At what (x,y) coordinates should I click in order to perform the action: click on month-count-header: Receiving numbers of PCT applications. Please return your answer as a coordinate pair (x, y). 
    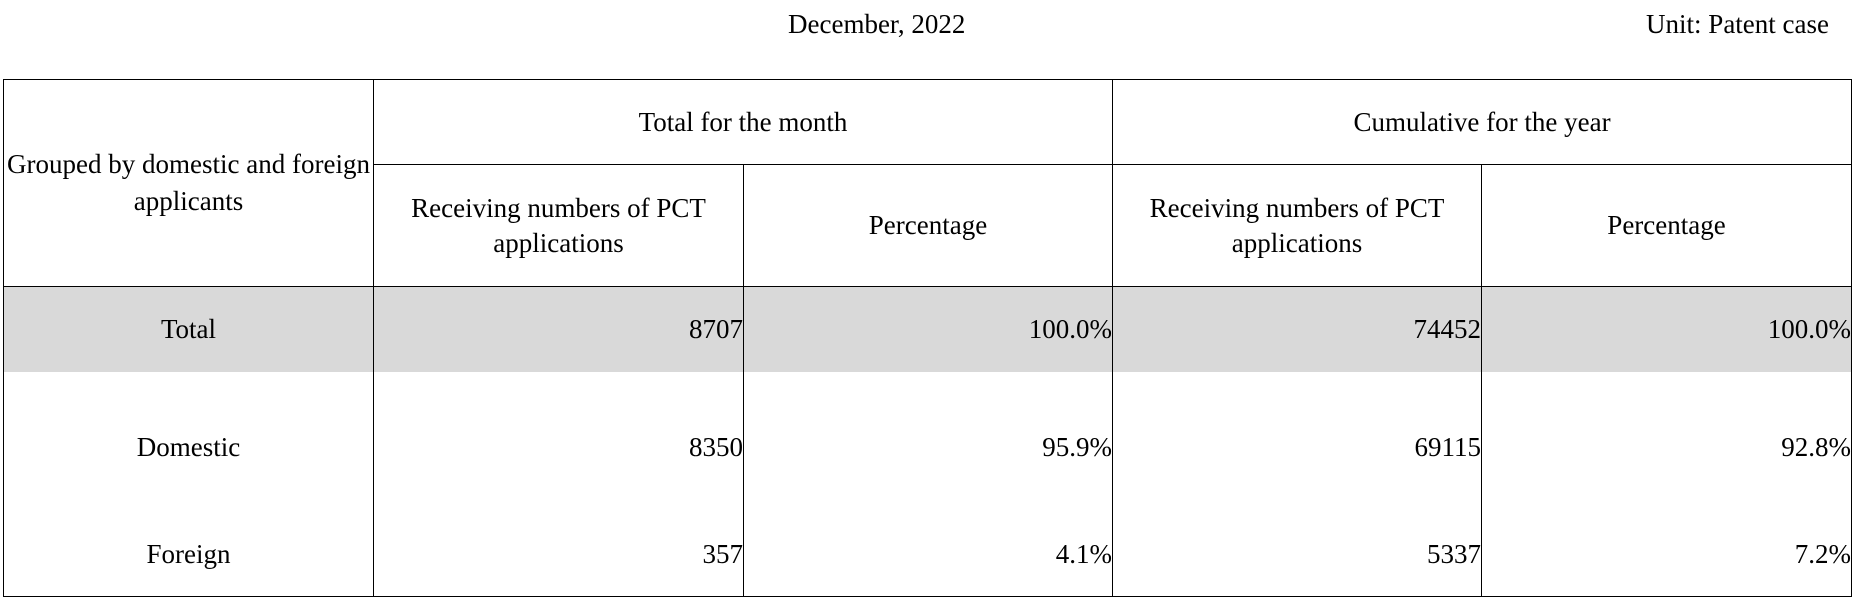
    Looking at the image, I should click on (558, 225).